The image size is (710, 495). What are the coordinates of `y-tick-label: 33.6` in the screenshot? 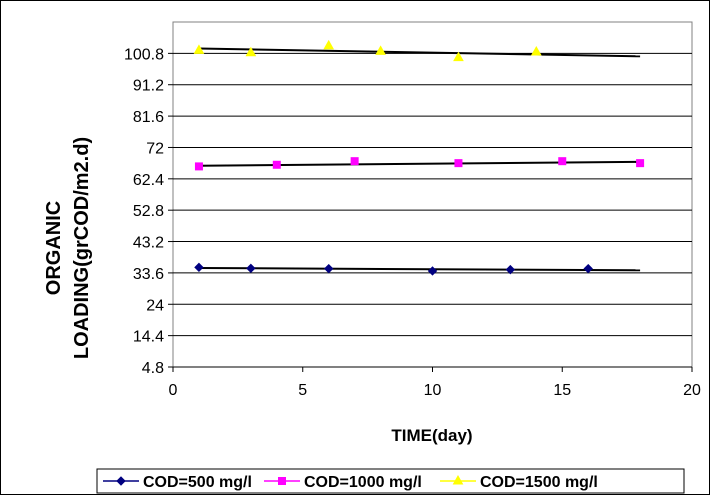 It's located at (148, 274).